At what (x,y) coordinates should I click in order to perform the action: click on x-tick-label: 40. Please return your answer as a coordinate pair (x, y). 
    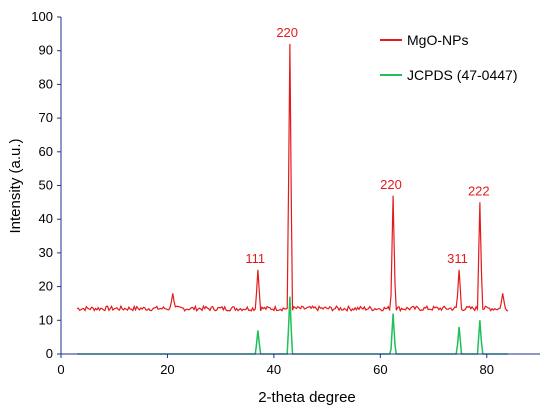
    Looking at the image, I should click on (274, 369).